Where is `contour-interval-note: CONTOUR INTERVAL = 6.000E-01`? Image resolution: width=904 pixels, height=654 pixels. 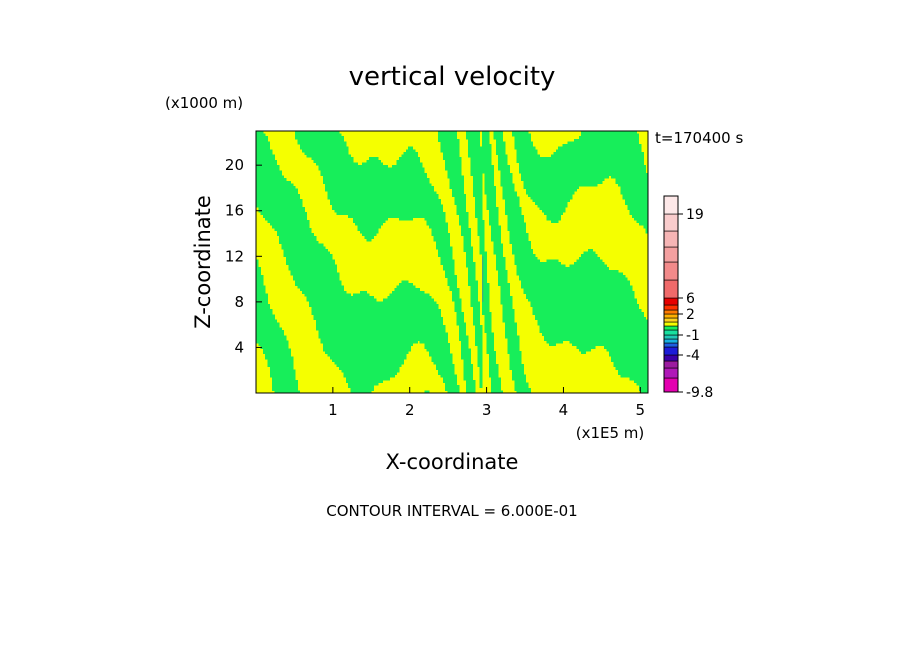 contour-interval-note: CONTOUR INTERVAL = 6.000E-01 is located at coordinates (451, 511).